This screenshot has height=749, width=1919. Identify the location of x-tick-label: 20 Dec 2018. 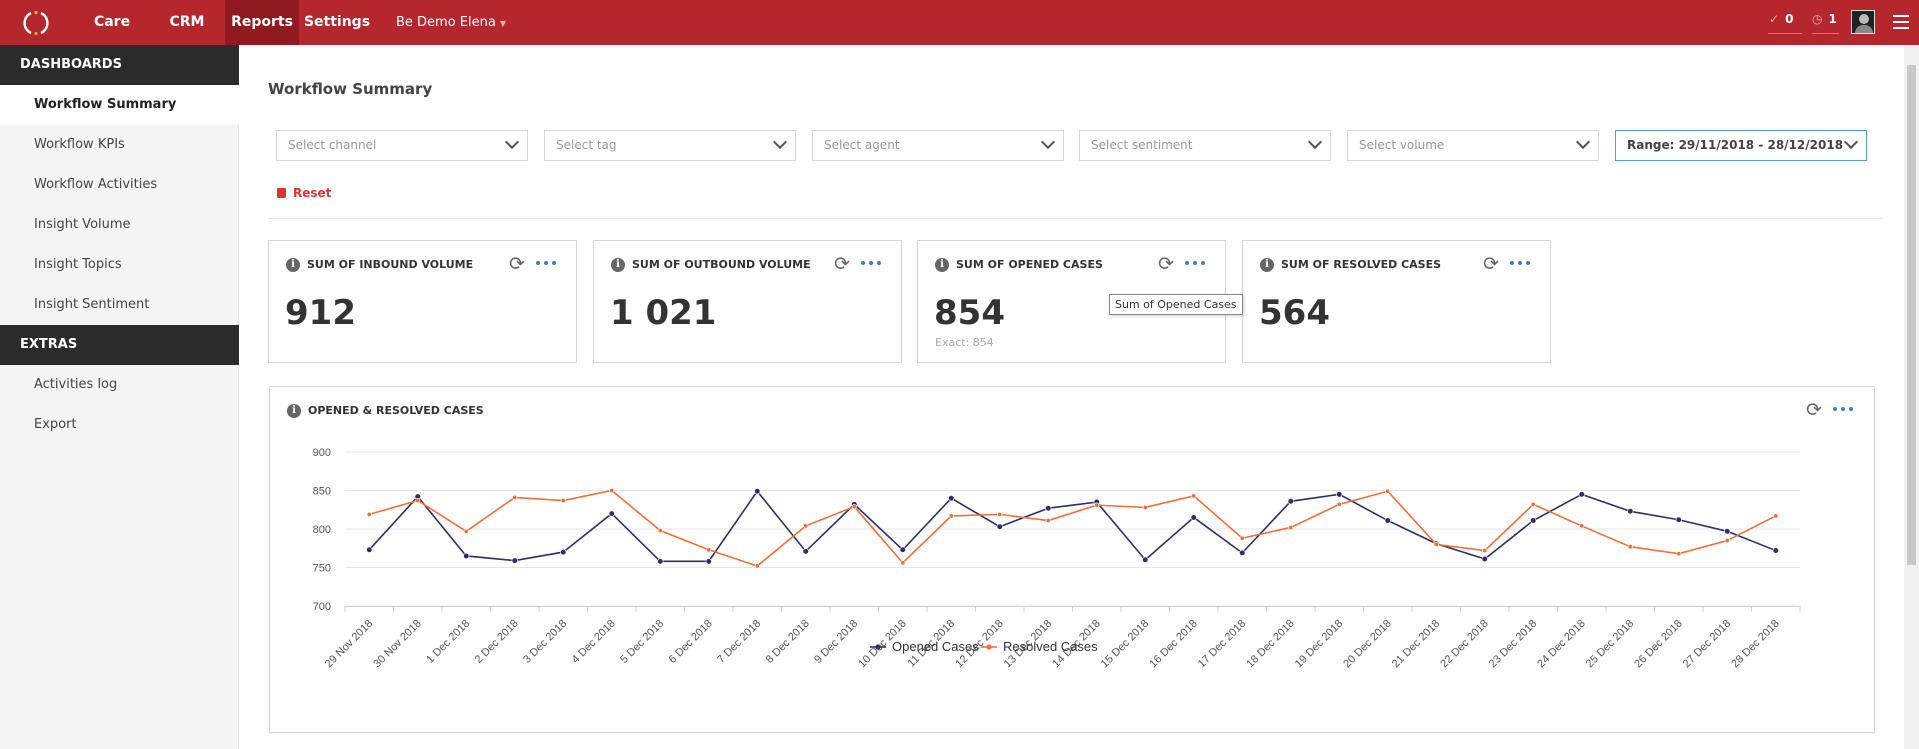
(1367, 644).